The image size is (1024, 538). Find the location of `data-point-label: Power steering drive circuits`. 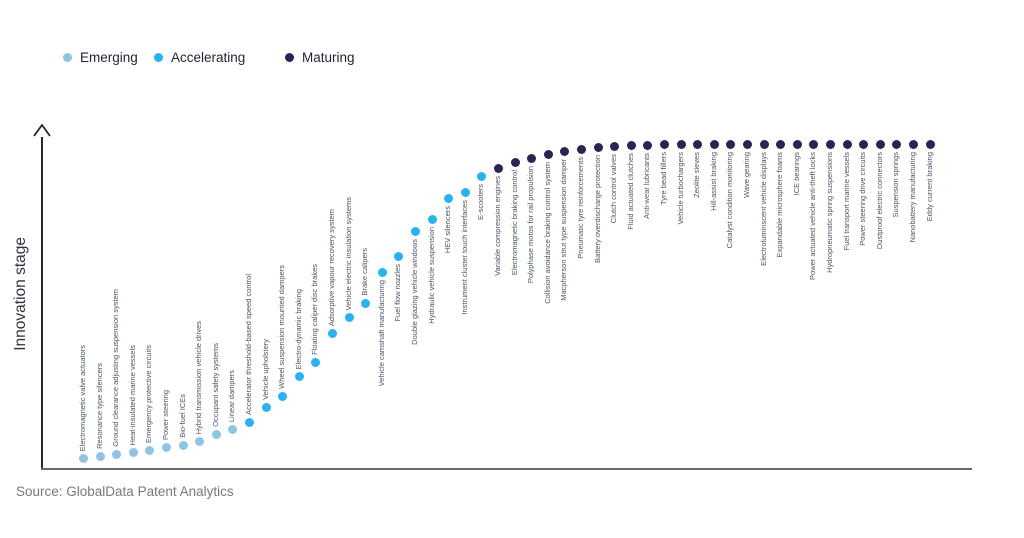

data-point-label: Power steering drive circuits is located at coordinates (862, 199).